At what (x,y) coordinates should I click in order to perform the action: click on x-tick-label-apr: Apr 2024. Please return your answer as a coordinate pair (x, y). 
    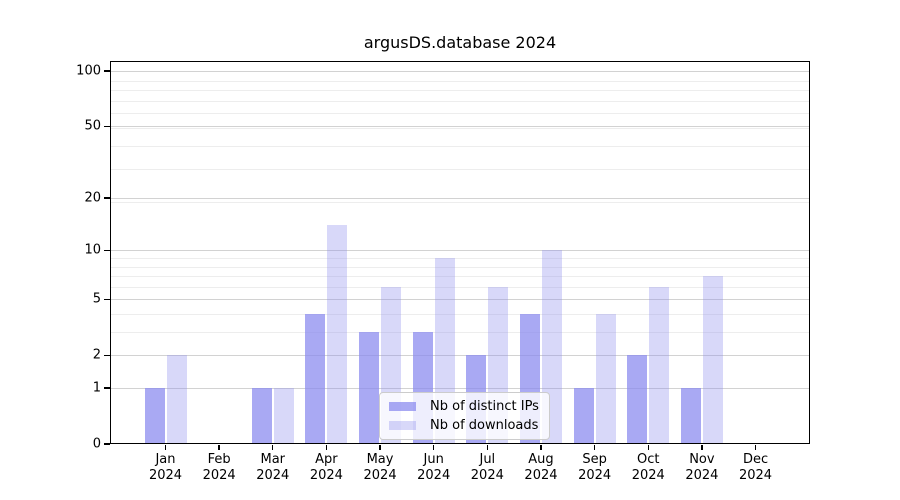
    Looking at the image, I should click on (326, 467).